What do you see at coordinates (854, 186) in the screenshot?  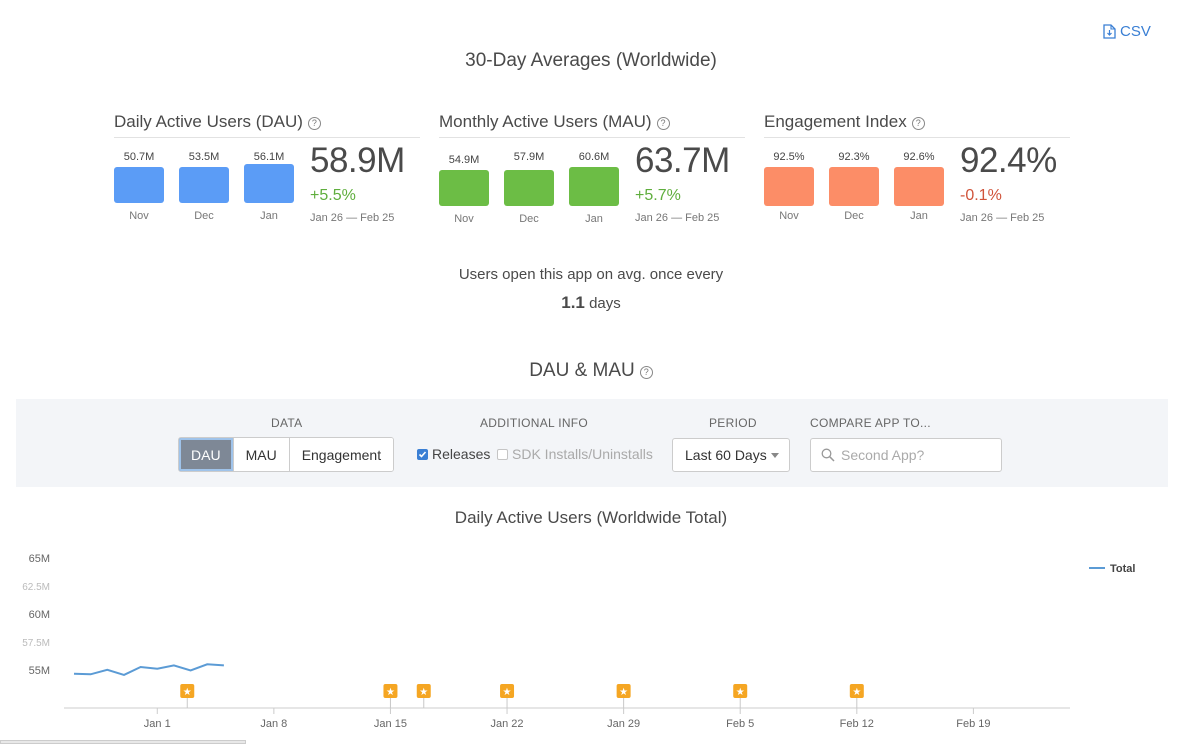 I see `engagement-bar-dec: 92.3% Dec` at bounding box center [854, 186].